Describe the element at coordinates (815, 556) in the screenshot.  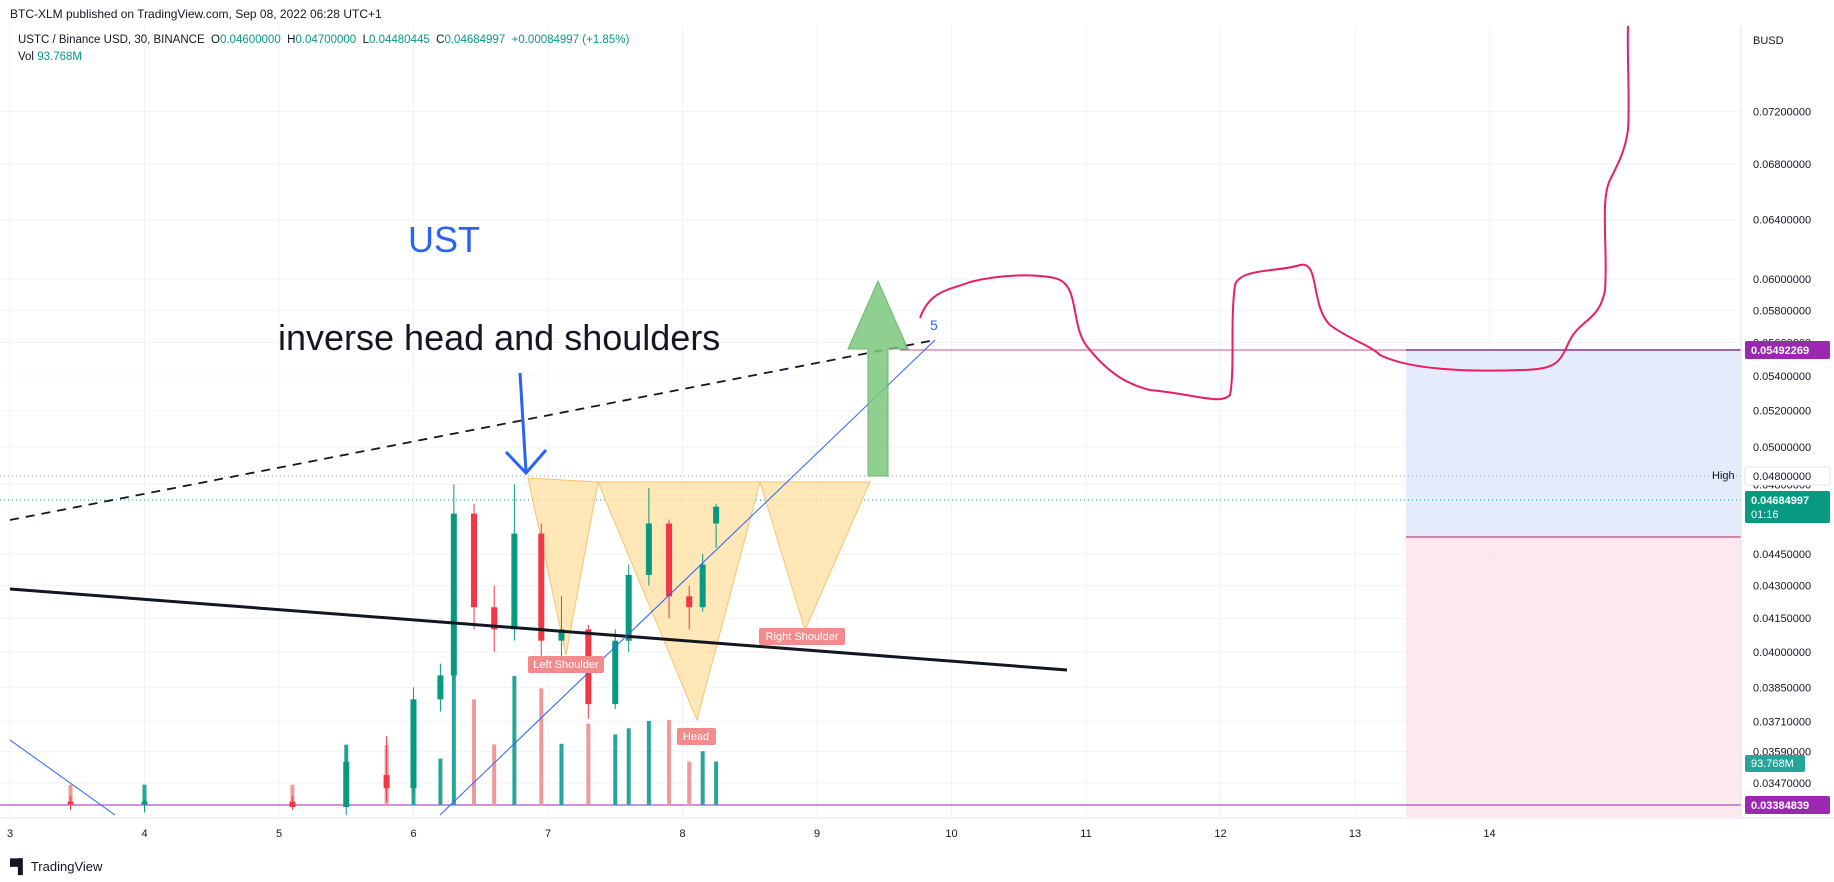
I see `right-shoulder-triangle` at that location.